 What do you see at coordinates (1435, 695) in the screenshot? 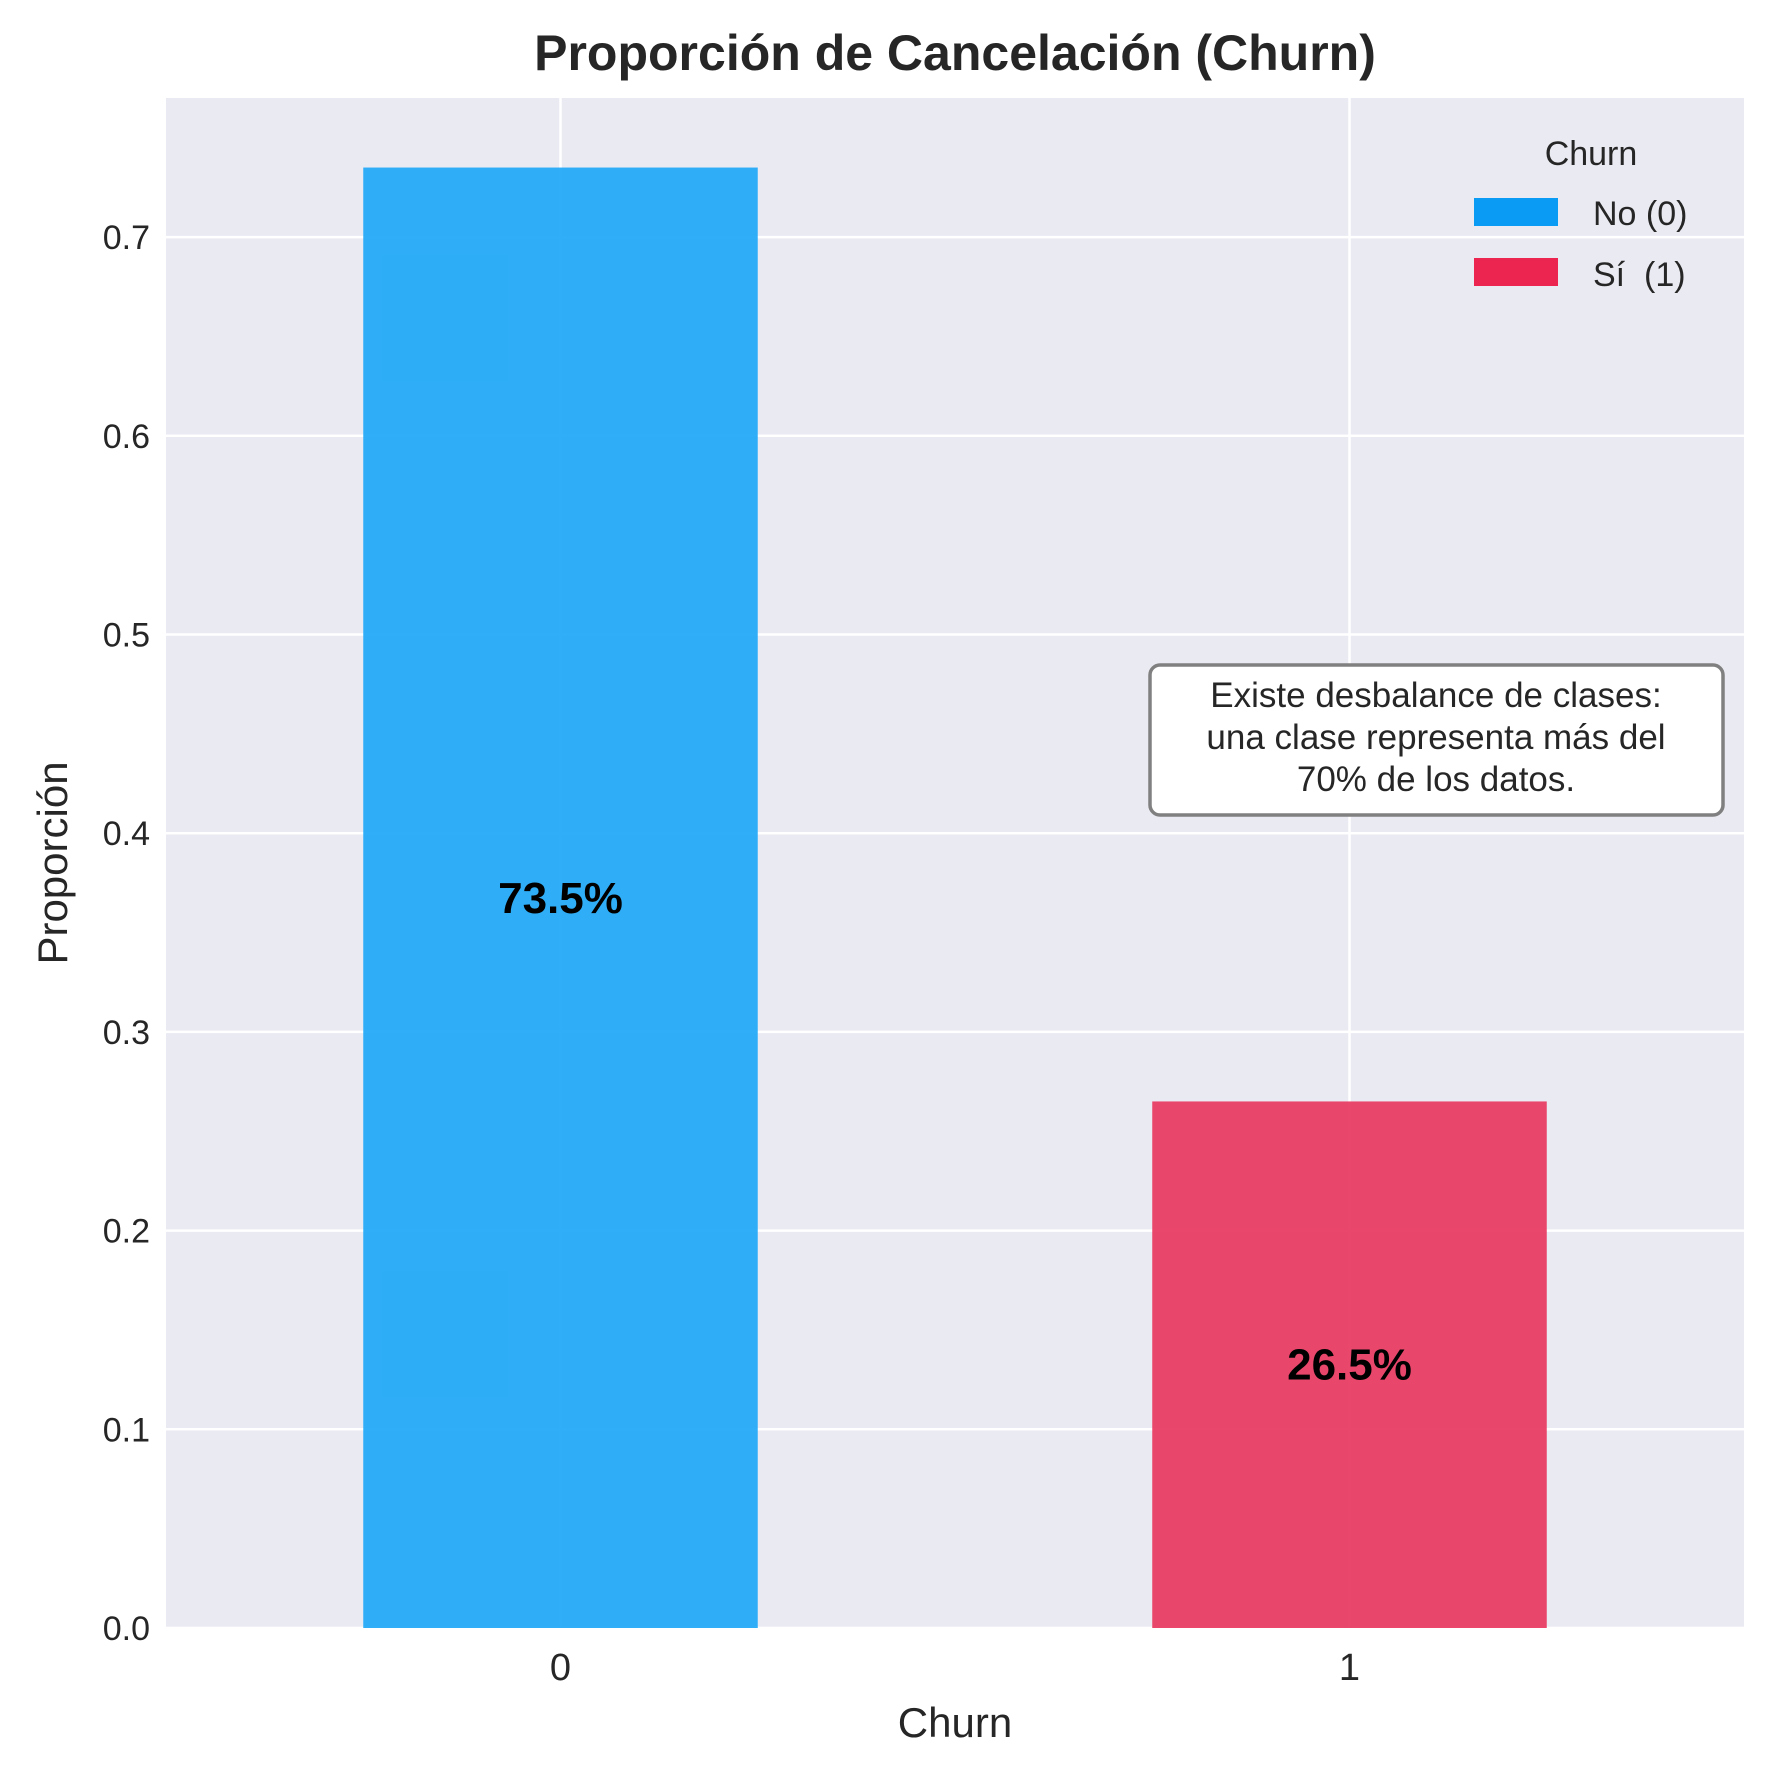
I see `annotation-line-1: Existe desbalance de clases:` at bounding box center [1435, 695].